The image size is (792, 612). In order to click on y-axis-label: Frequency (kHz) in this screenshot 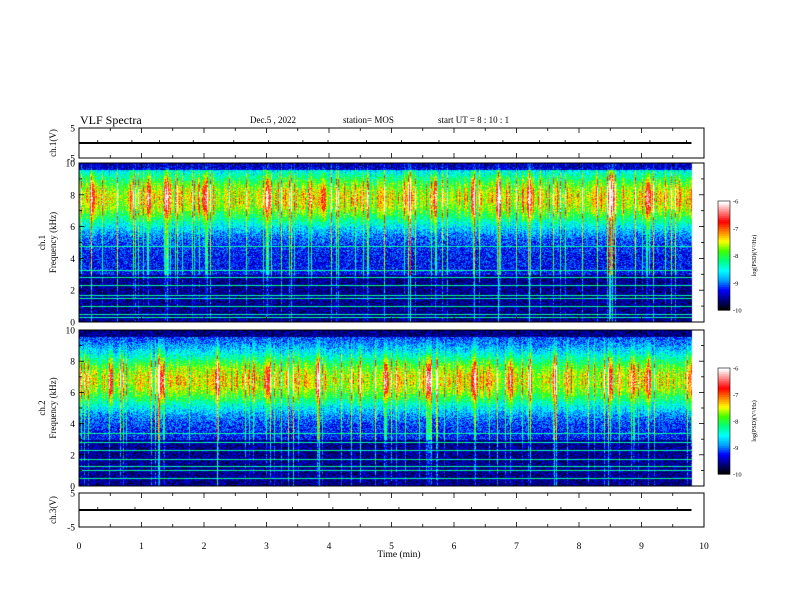, I will do `click(53, 407)`.